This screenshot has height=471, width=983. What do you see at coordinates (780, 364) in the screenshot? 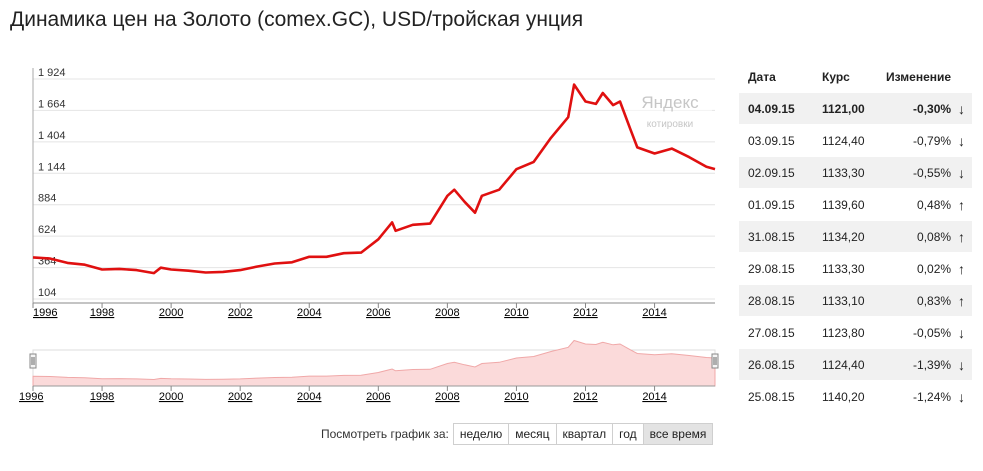
I see `row-date: 26.08.15` at bounding box center [780, 364].